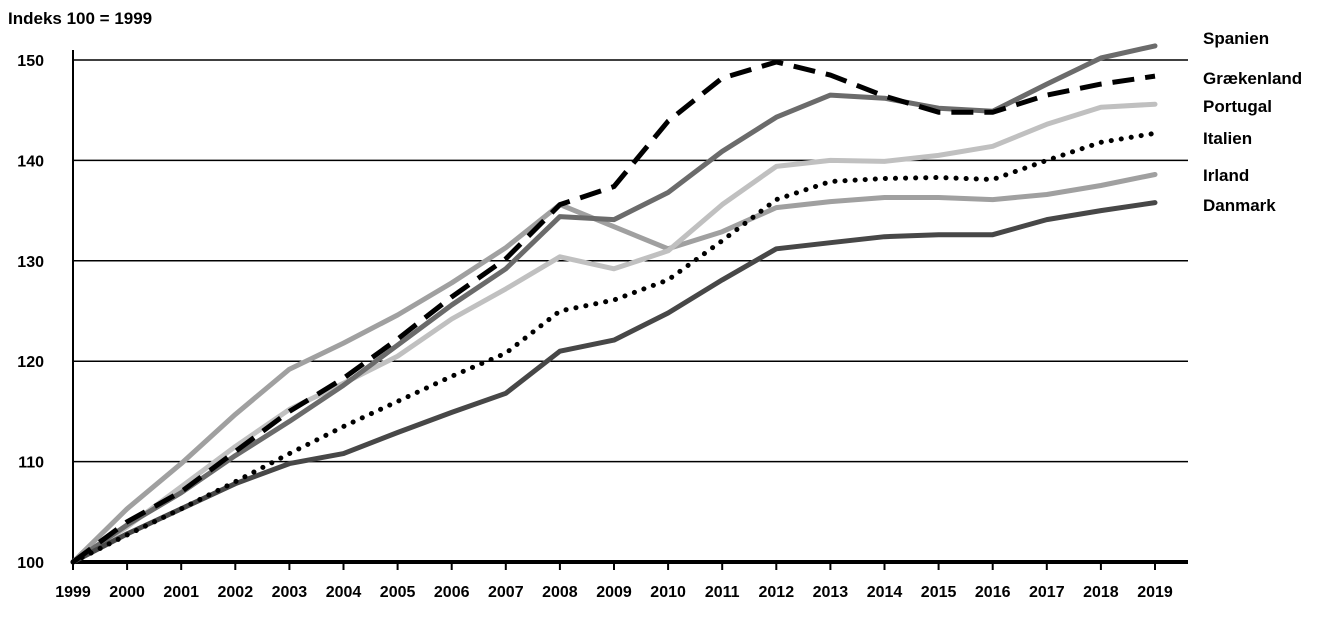 Image resolution: width=1326 pixels, height=624 pixels. I want to click on x-tick-label: 2003, so click(290, 592).